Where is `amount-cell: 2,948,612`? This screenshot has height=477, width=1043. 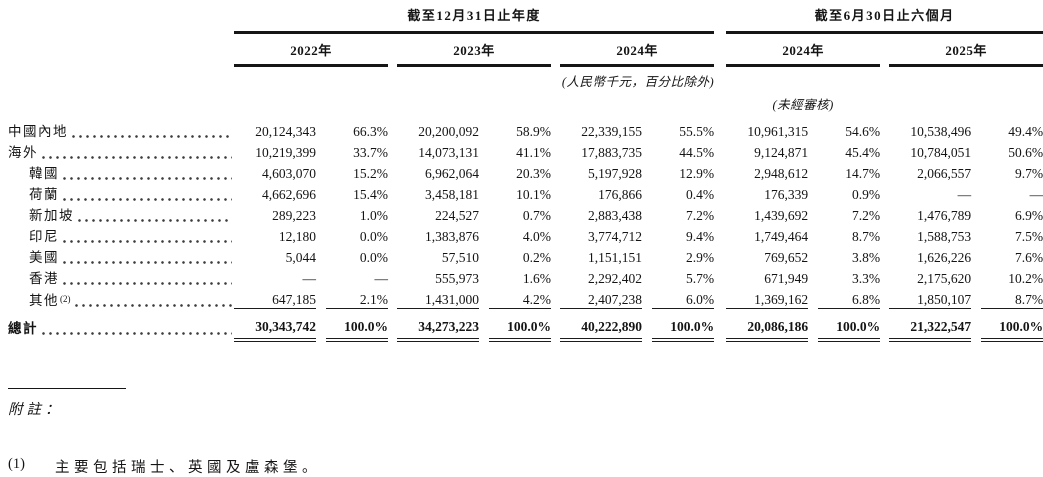 amount-cell: 2,948,612 is located at coordinates (781, 173).